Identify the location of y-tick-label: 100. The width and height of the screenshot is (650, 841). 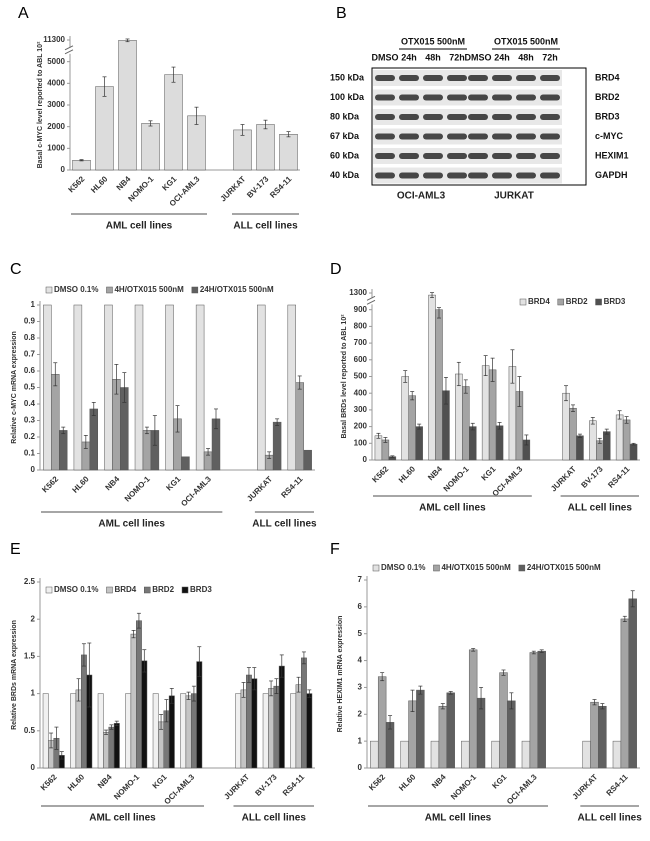
(361, 442).